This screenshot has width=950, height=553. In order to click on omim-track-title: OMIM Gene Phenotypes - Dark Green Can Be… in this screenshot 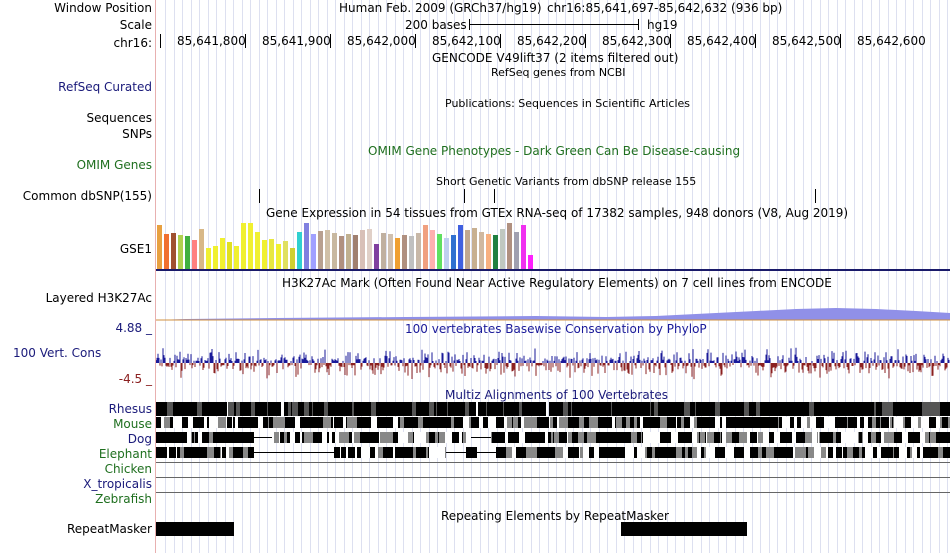, I will do `click(554, 151)`.